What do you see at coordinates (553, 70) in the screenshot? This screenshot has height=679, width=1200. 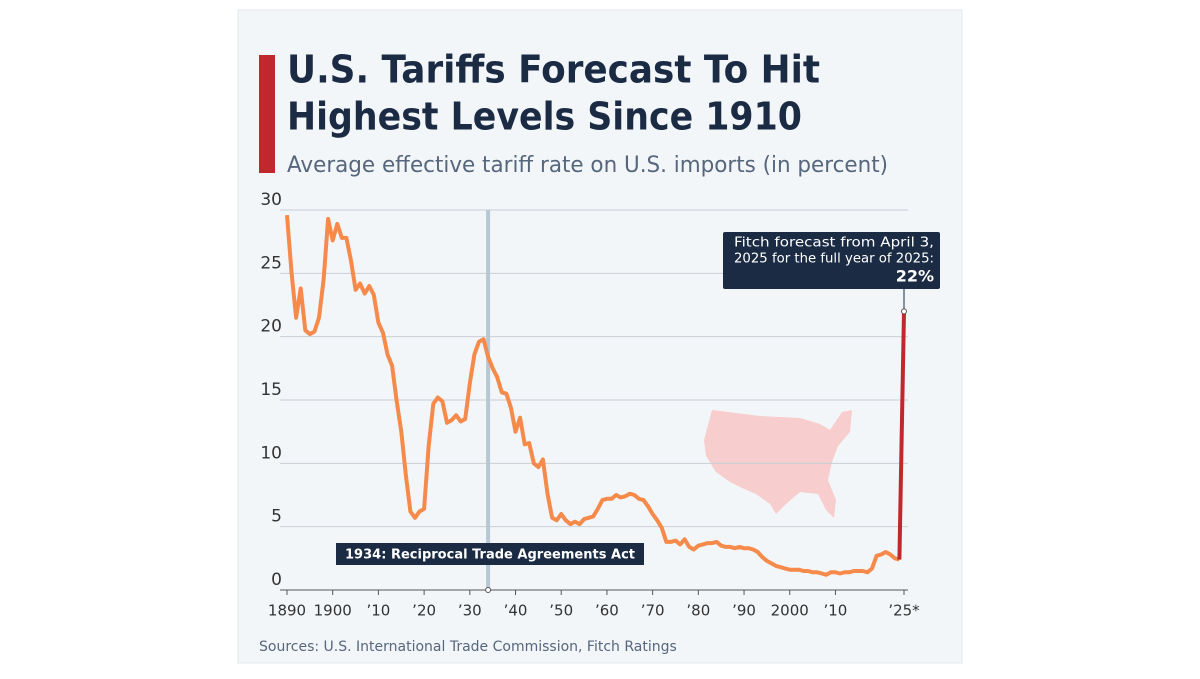 I see `chart-title: U.S. Tariffs Forecast To Hit` at bounding box center [553, 70].